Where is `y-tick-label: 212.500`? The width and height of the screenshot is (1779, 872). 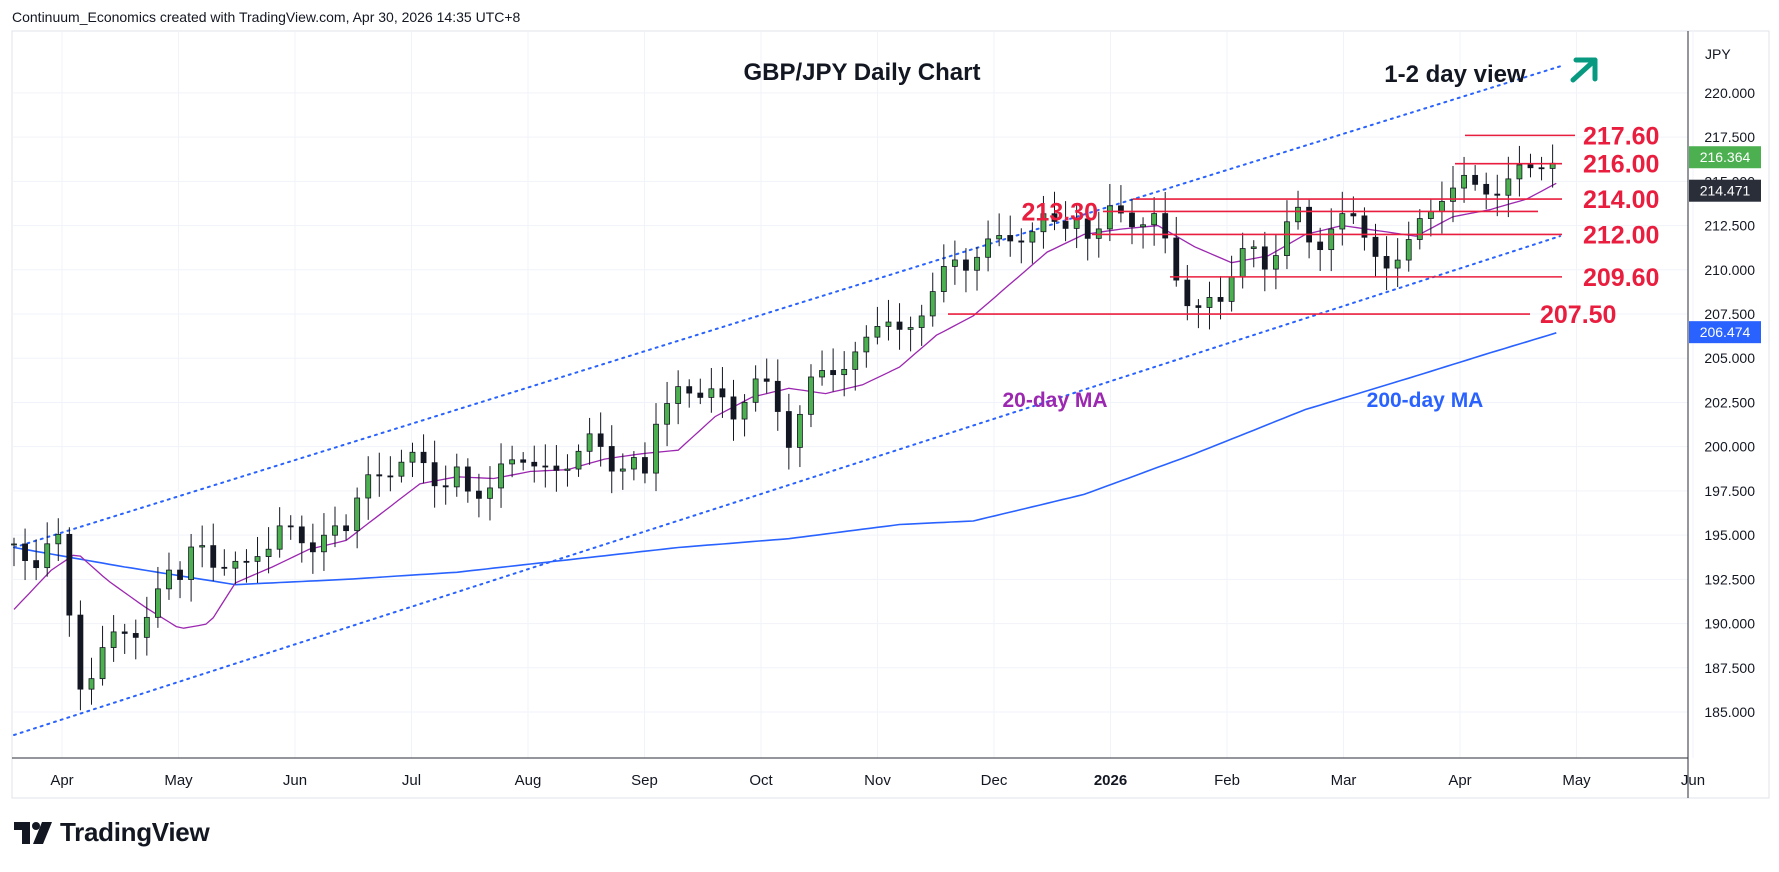 y-tick-label: 212.500 is located at coordinates (1729, 226).